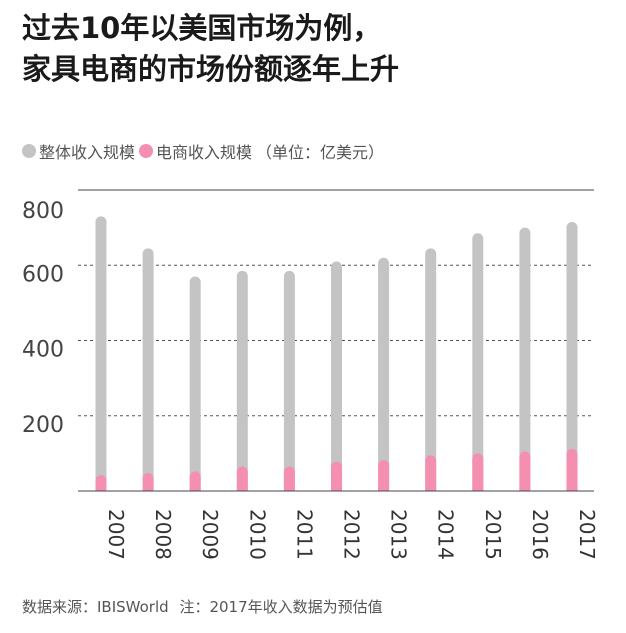 Image resolution: width=626 pixels, height=633 pixels. What do you see at coordinates (525, 359) in the screenshot?
I see `bar-total-2016` at bounding box center [525, 359].